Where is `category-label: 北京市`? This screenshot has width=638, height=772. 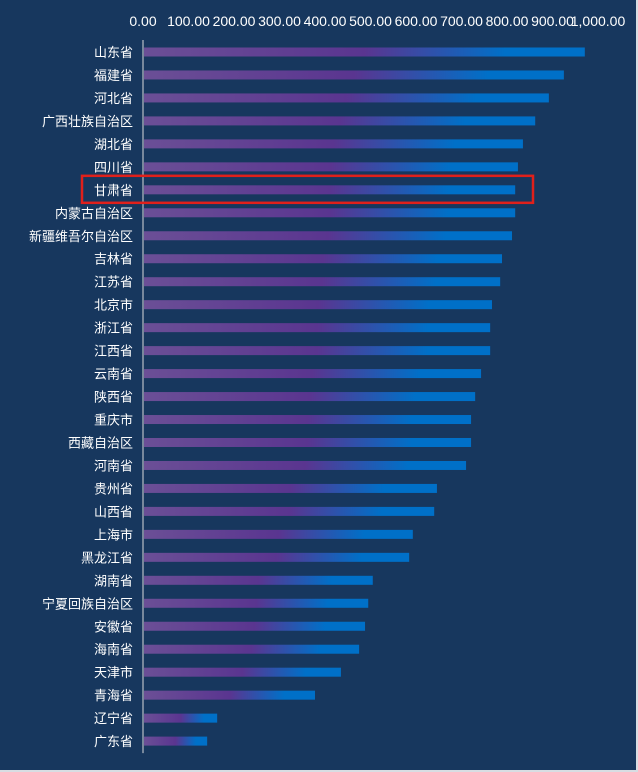 category-label: 北京市 is located at coordinates (113, 306).